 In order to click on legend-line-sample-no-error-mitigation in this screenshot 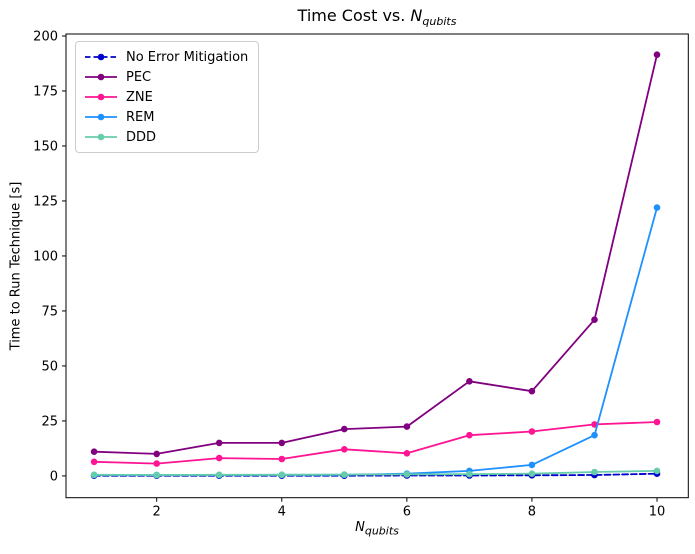, I will do `click(101, 57)`.